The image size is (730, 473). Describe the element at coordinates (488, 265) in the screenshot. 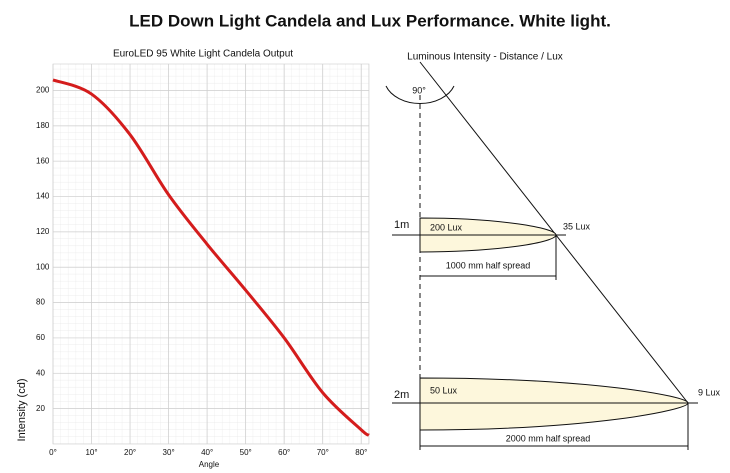

I see `spread-label: 1000 mm half spread` at that location.